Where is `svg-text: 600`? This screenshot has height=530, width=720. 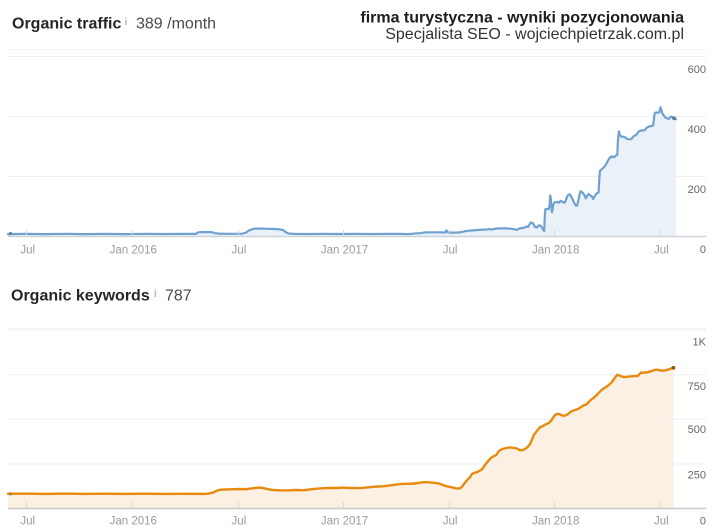 svg-text: 600 is located at coordinates (697, 70).